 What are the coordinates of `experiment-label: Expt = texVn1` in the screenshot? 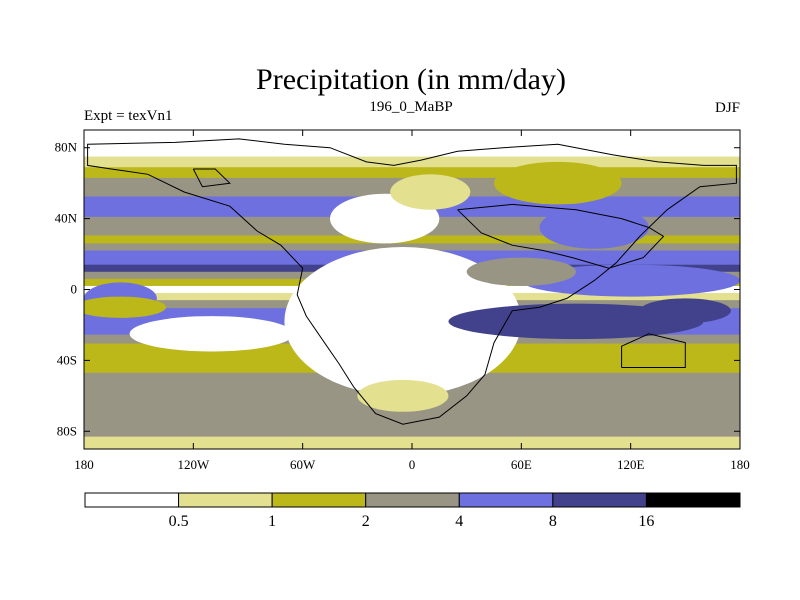 It's located at (128, 116).